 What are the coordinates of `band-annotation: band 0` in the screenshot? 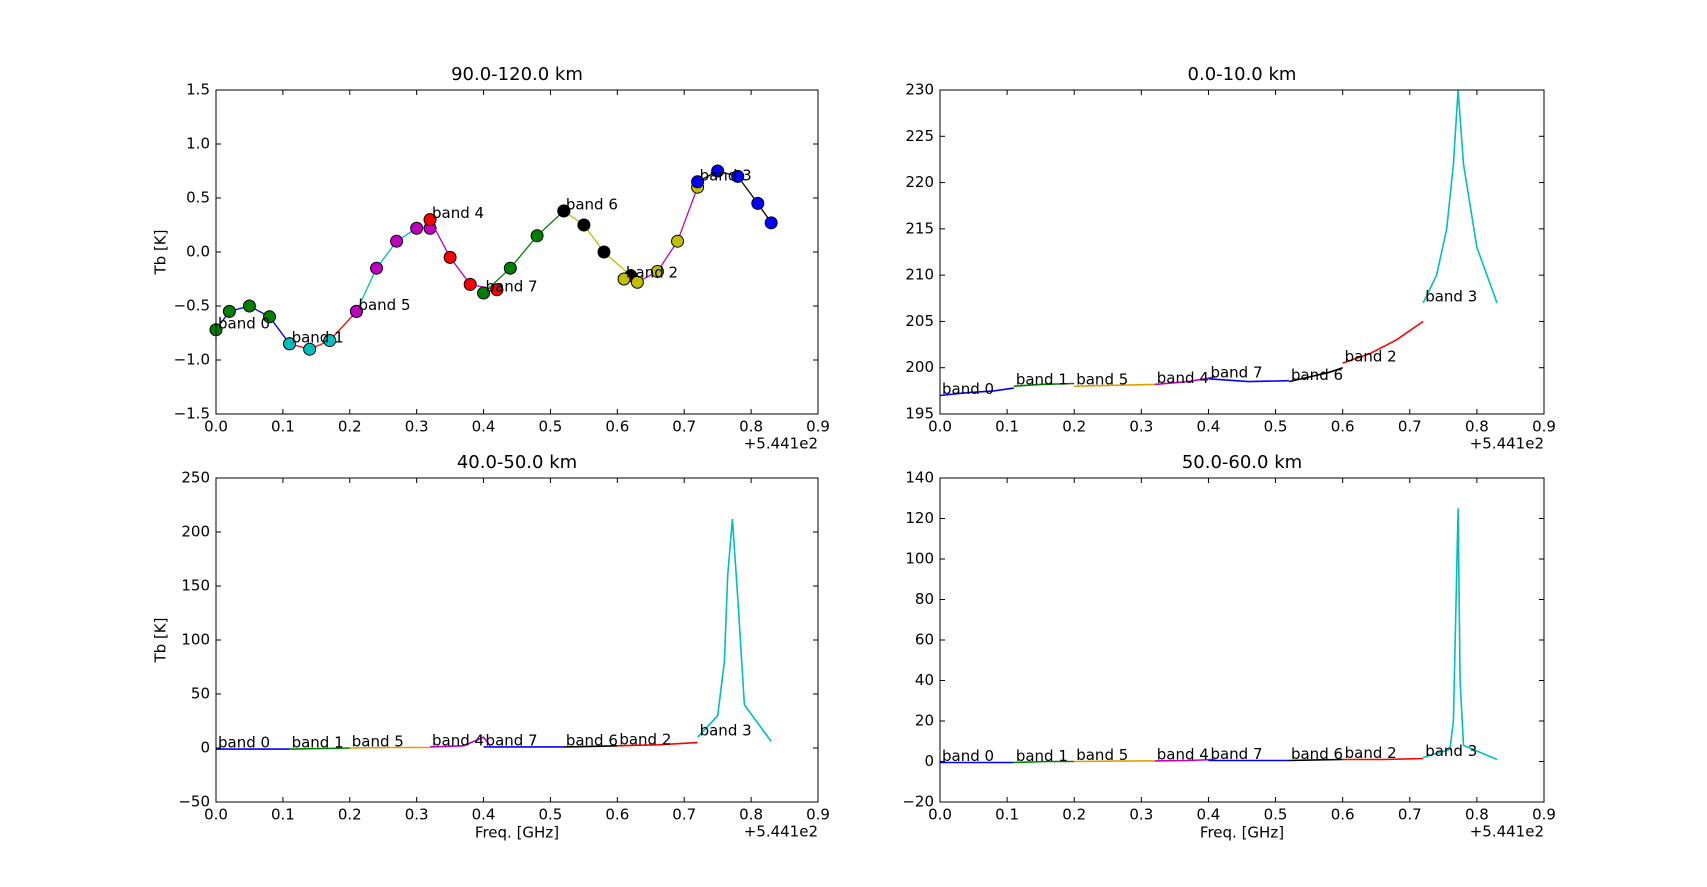 It's located at (968, 756).